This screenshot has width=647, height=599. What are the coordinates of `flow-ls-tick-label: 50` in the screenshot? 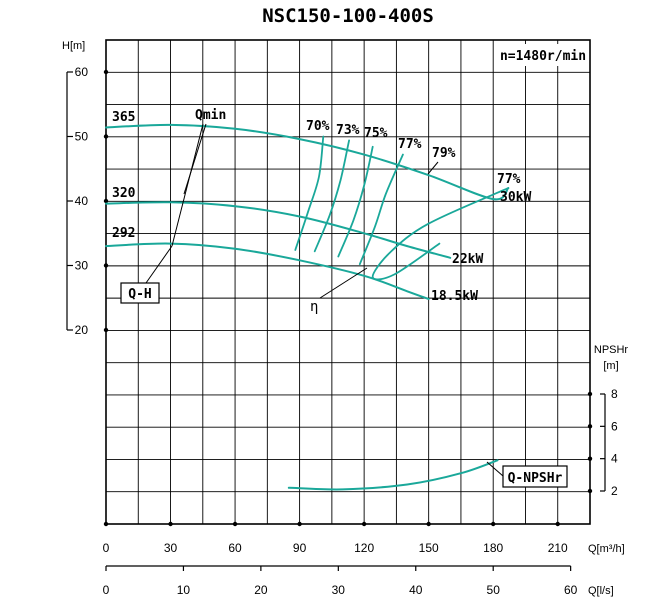 It's located at (494, 590).